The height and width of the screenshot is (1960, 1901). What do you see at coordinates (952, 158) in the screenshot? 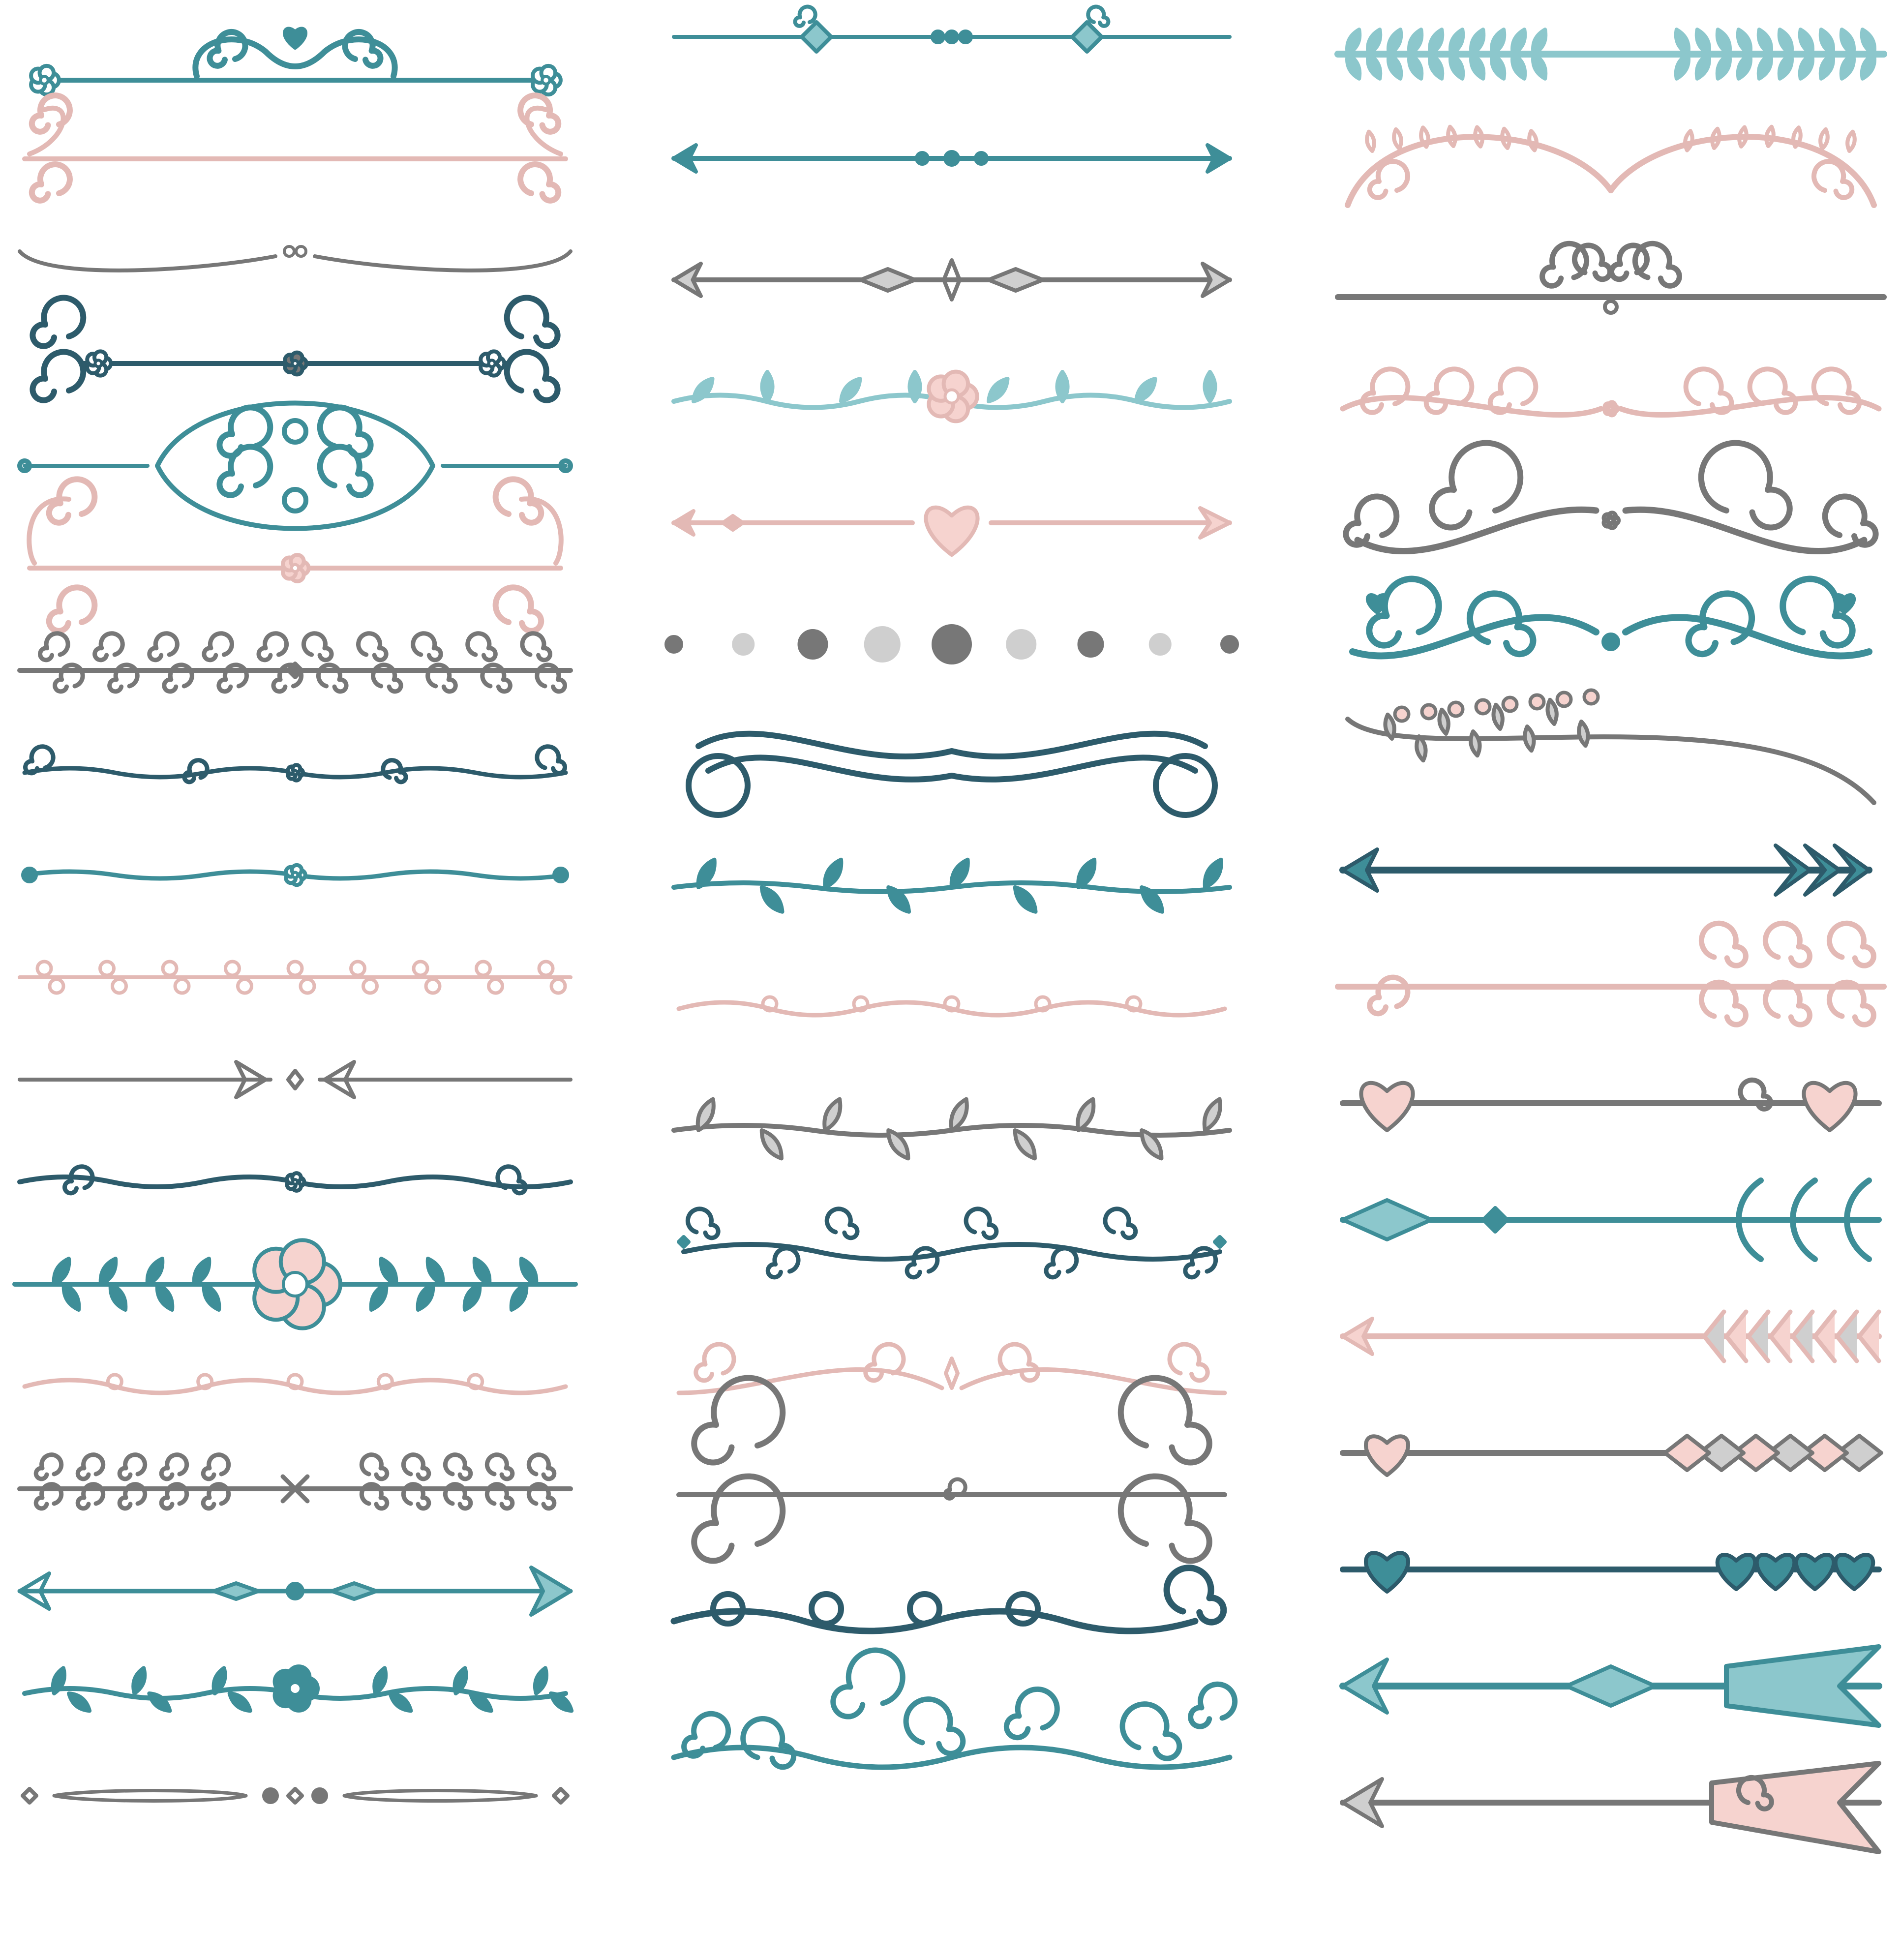
I see `double-arrow-divider-icon` at bounding box center [952, 158].